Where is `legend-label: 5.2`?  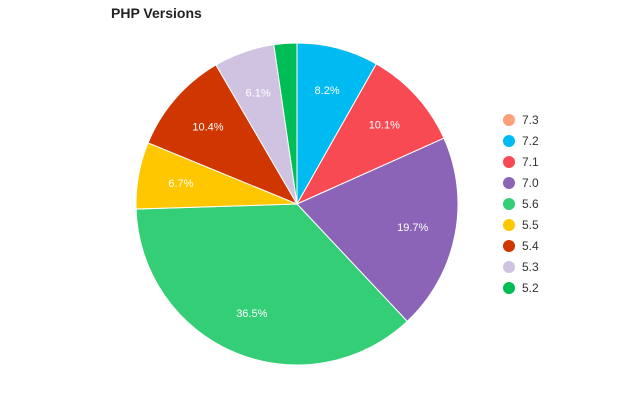 legend-label: 5.2 is located at coordinates (530, 287).